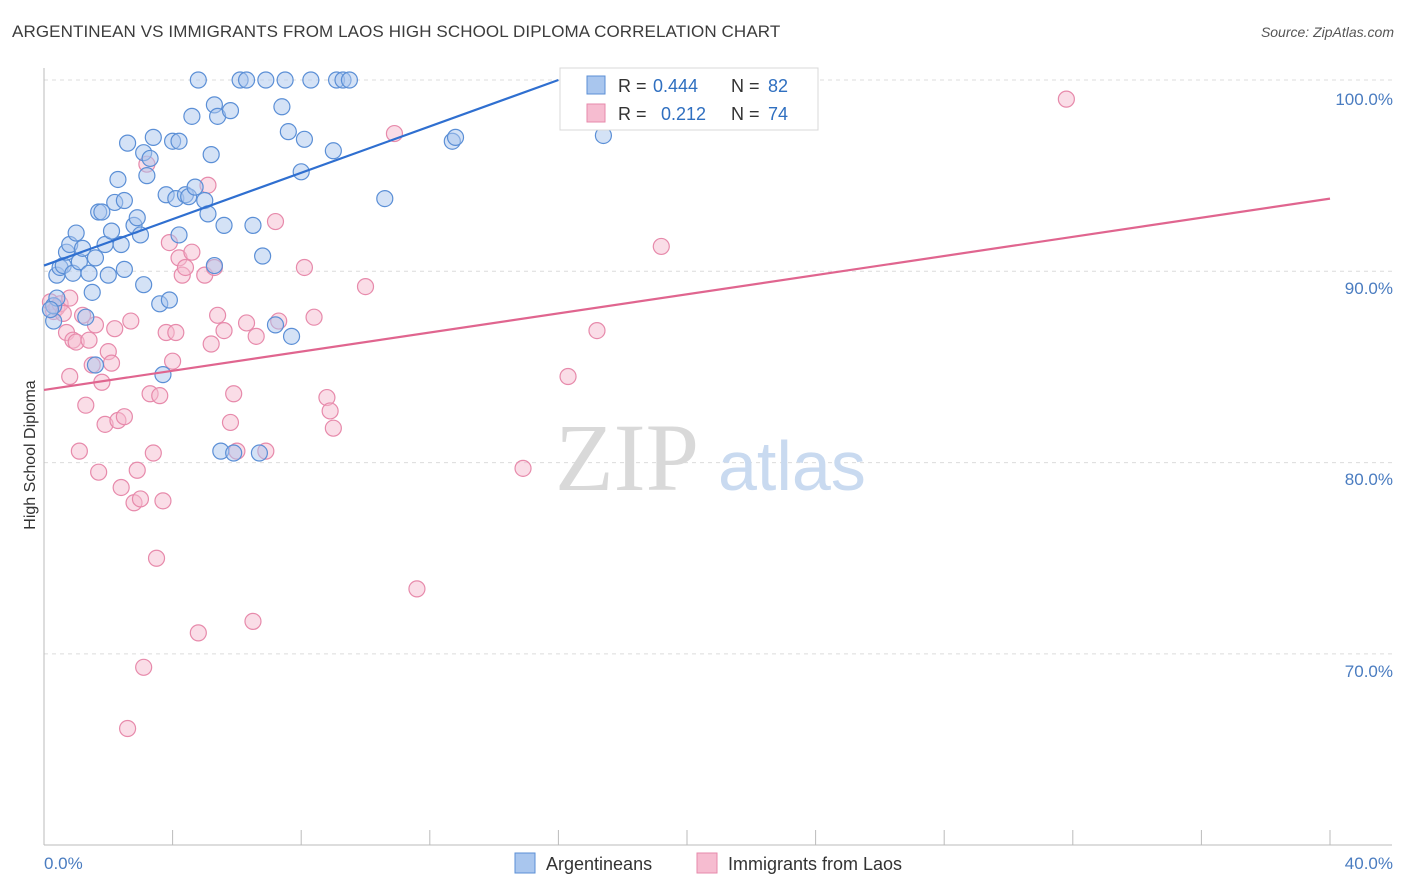 The width and height of the screenshot is (1406, 892). Describe the element at coordinates (683, 114) in the screenshot. I see `legend-r-value-2: 0.212` at that location.